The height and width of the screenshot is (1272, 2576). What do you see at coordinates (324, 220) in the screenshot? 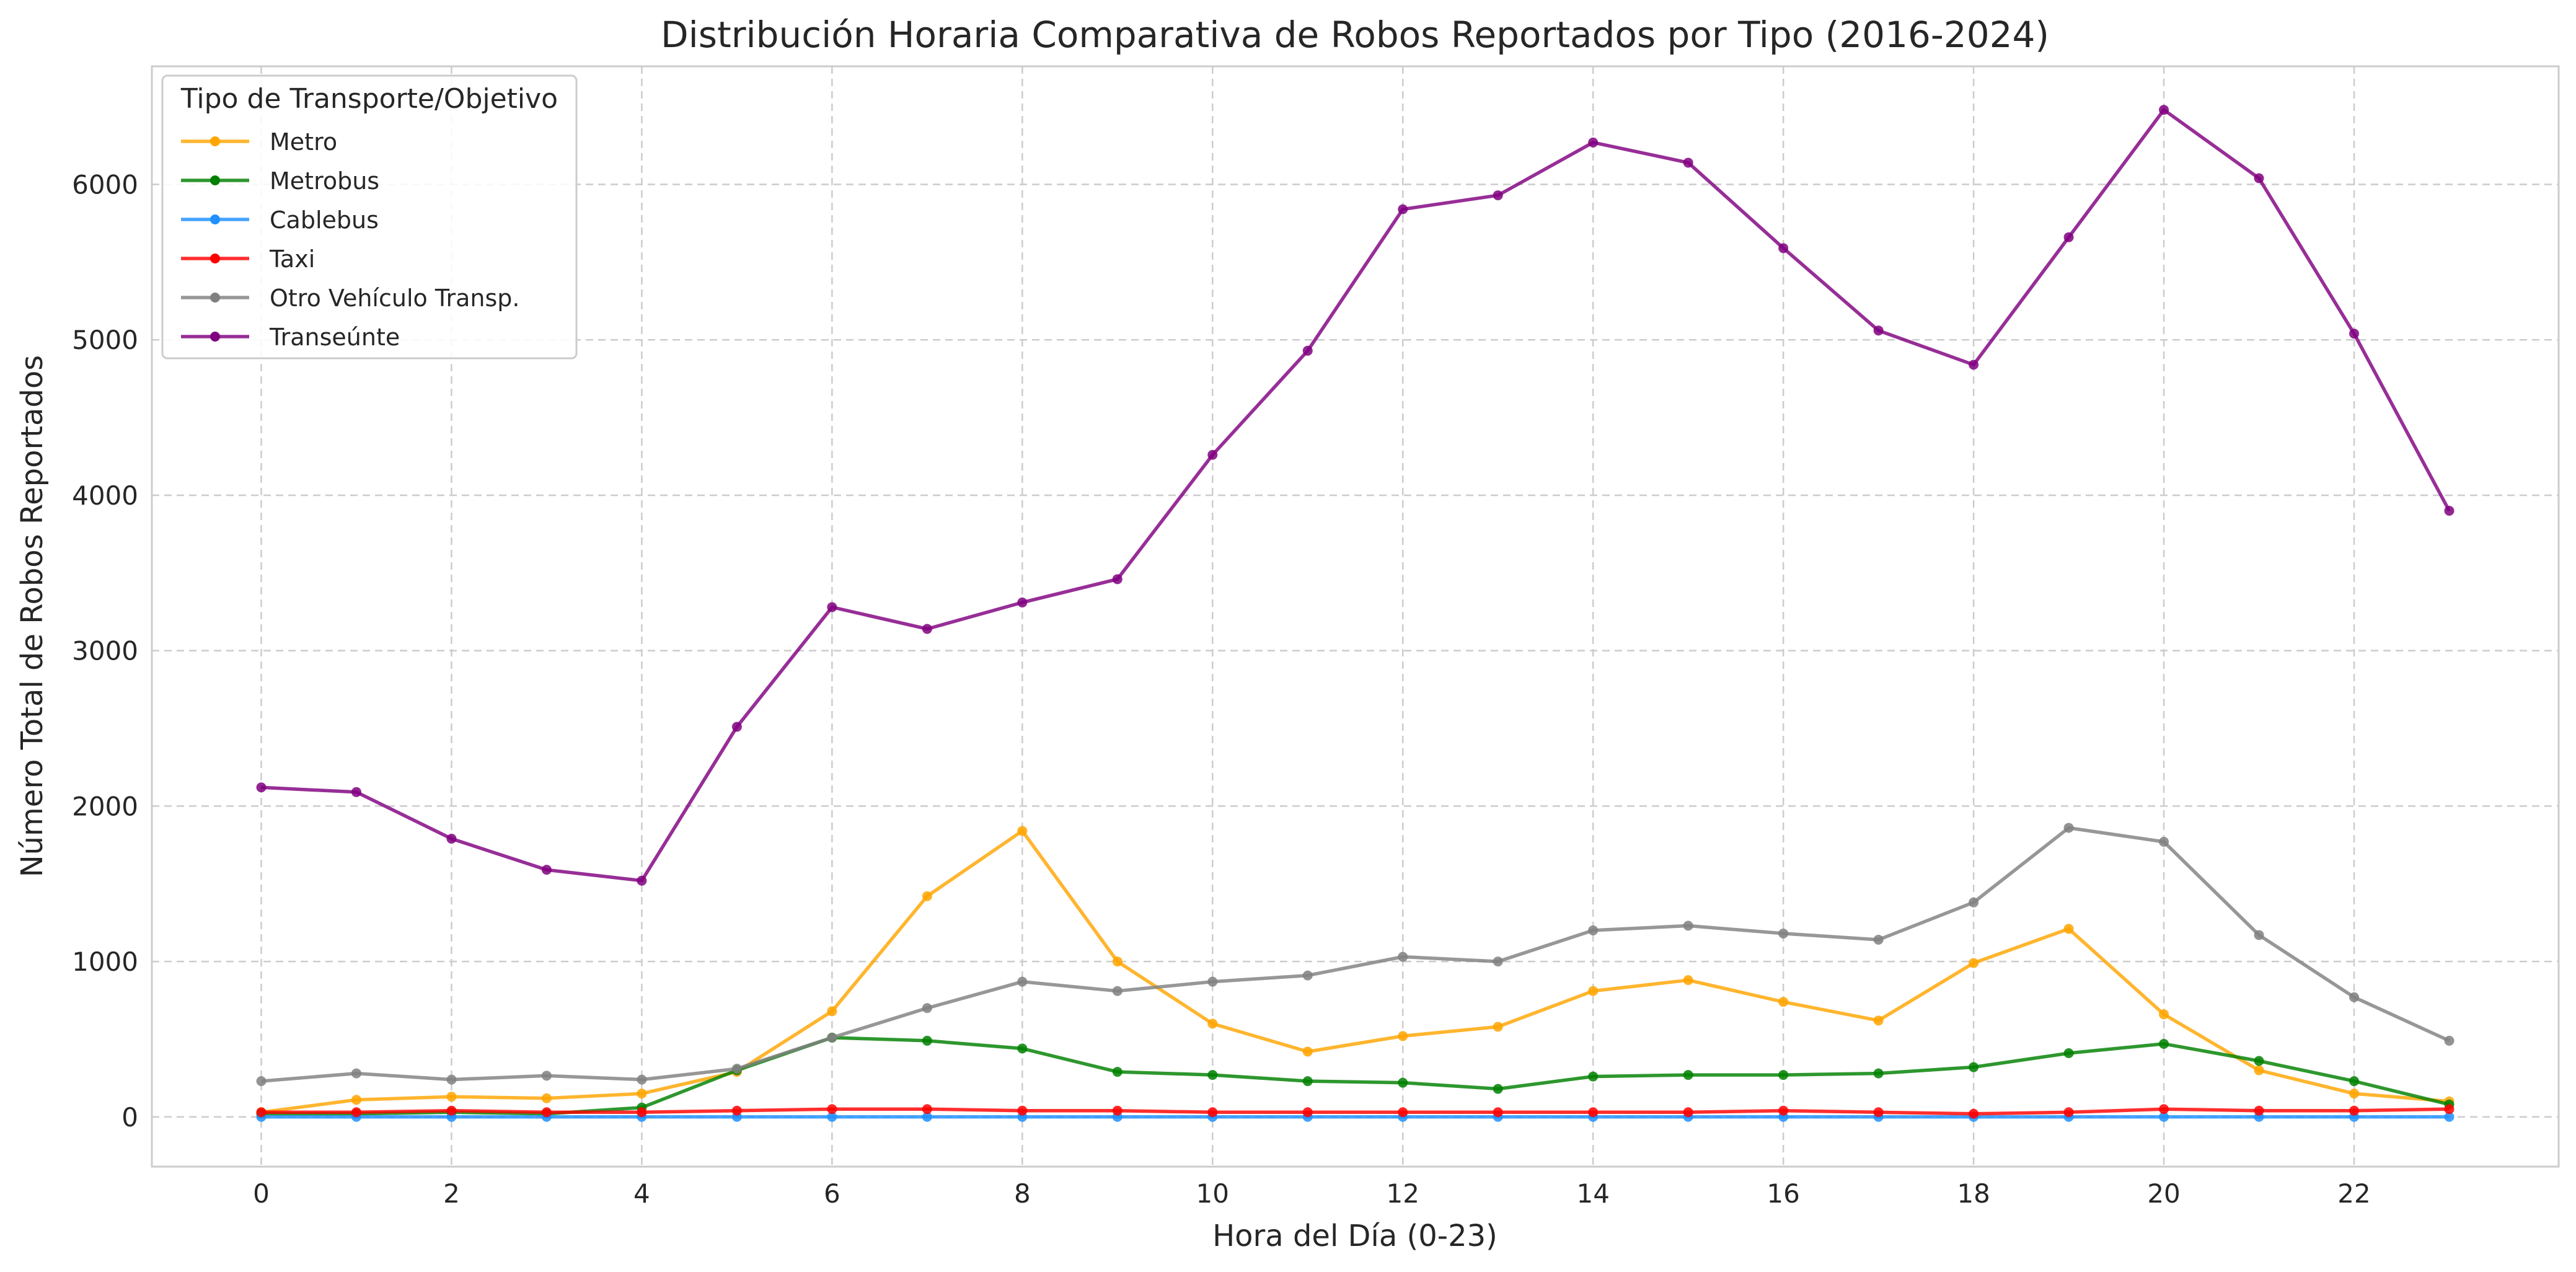
I see `legend-label: Cablebus` at bounding box center [324, 220].